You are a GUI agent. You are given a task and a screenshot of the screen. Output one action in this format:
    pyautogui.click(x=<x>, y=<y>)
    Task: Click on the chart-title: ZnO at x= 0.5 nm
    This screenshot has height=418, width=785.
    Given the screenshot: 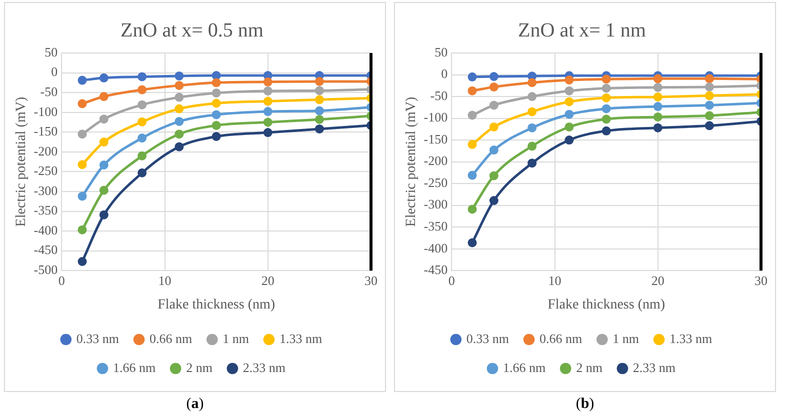 What is the action you would take?
    pyautogui.click(x=192, y=30)
    